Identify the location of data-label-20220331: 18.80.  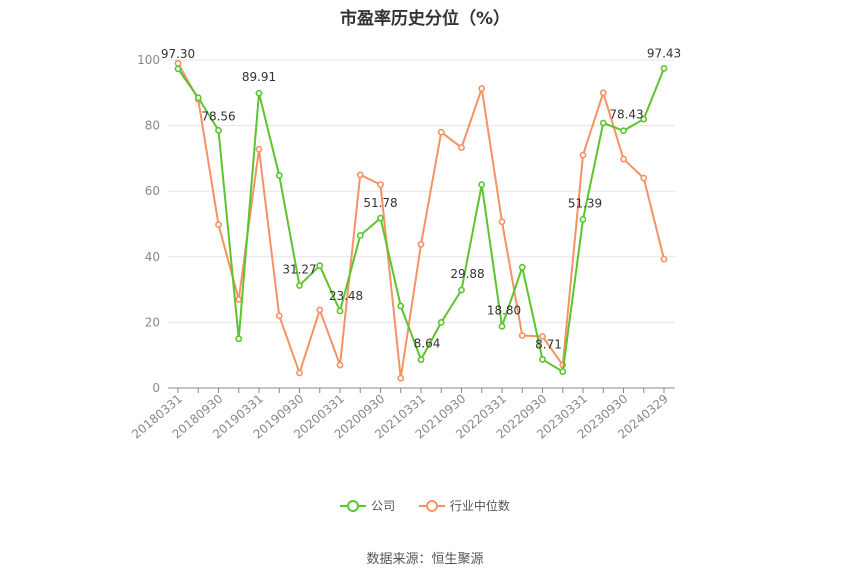
(504, 310).